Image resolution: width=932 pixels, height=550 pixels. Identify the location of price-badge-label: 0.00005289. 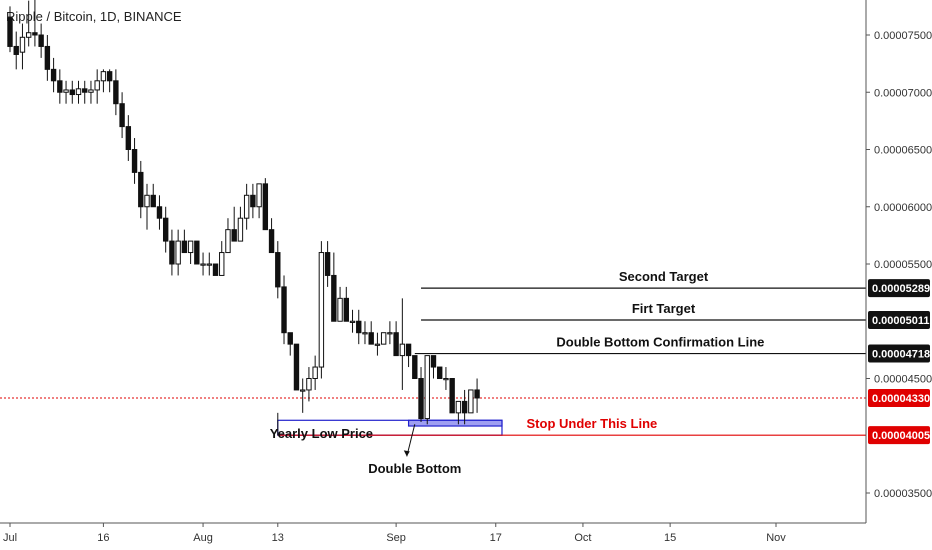
(901, 289).